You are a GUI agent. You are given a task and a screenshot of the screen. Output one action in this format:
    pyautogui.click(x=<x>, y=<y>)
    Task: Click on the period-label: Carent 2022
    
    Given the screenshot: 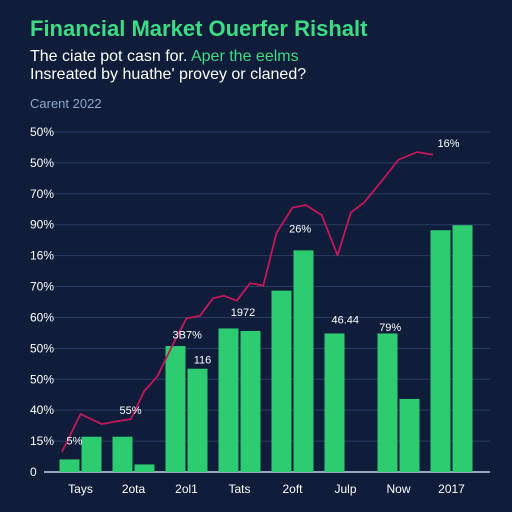 What is the action you would take?
    pyautogui.click(x=66, y=103)
    